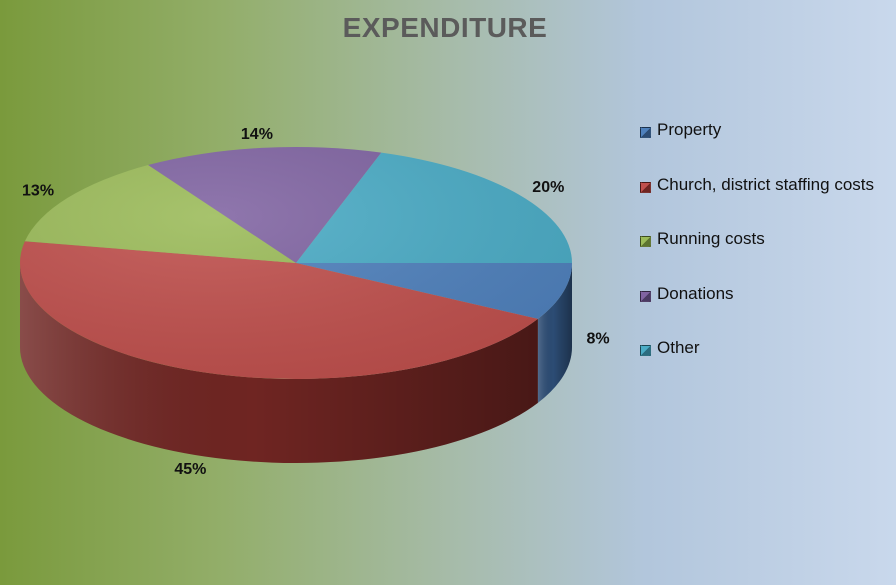 Image resolution: width=896 pixels, height=585 pixels. Describe the element at coordinates (548, 187) in the screenshot. I see `data-label-other: 20%` at that location.